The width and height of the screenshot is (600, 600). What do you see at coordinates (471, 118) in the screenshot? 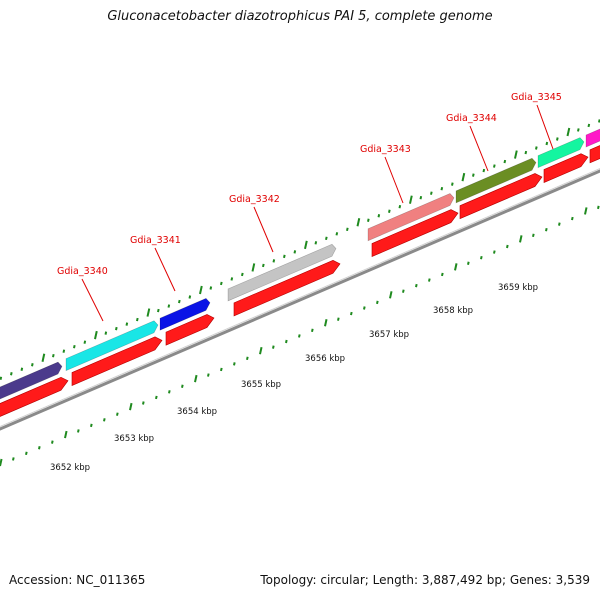
I see `gene-label: Gdia_3344` at bounding box center [471, 118].